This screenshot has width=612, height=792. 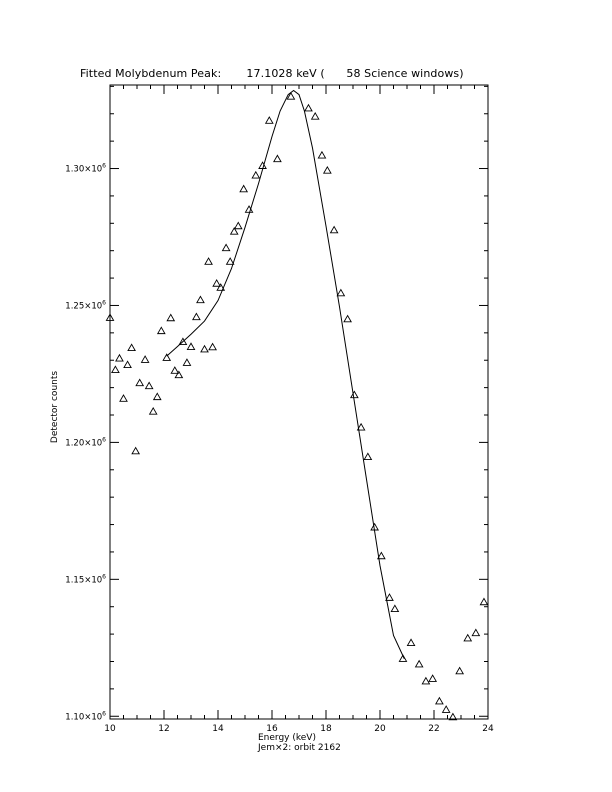 I want to click on x-tick-label: 16, so click(x=272, y=729).